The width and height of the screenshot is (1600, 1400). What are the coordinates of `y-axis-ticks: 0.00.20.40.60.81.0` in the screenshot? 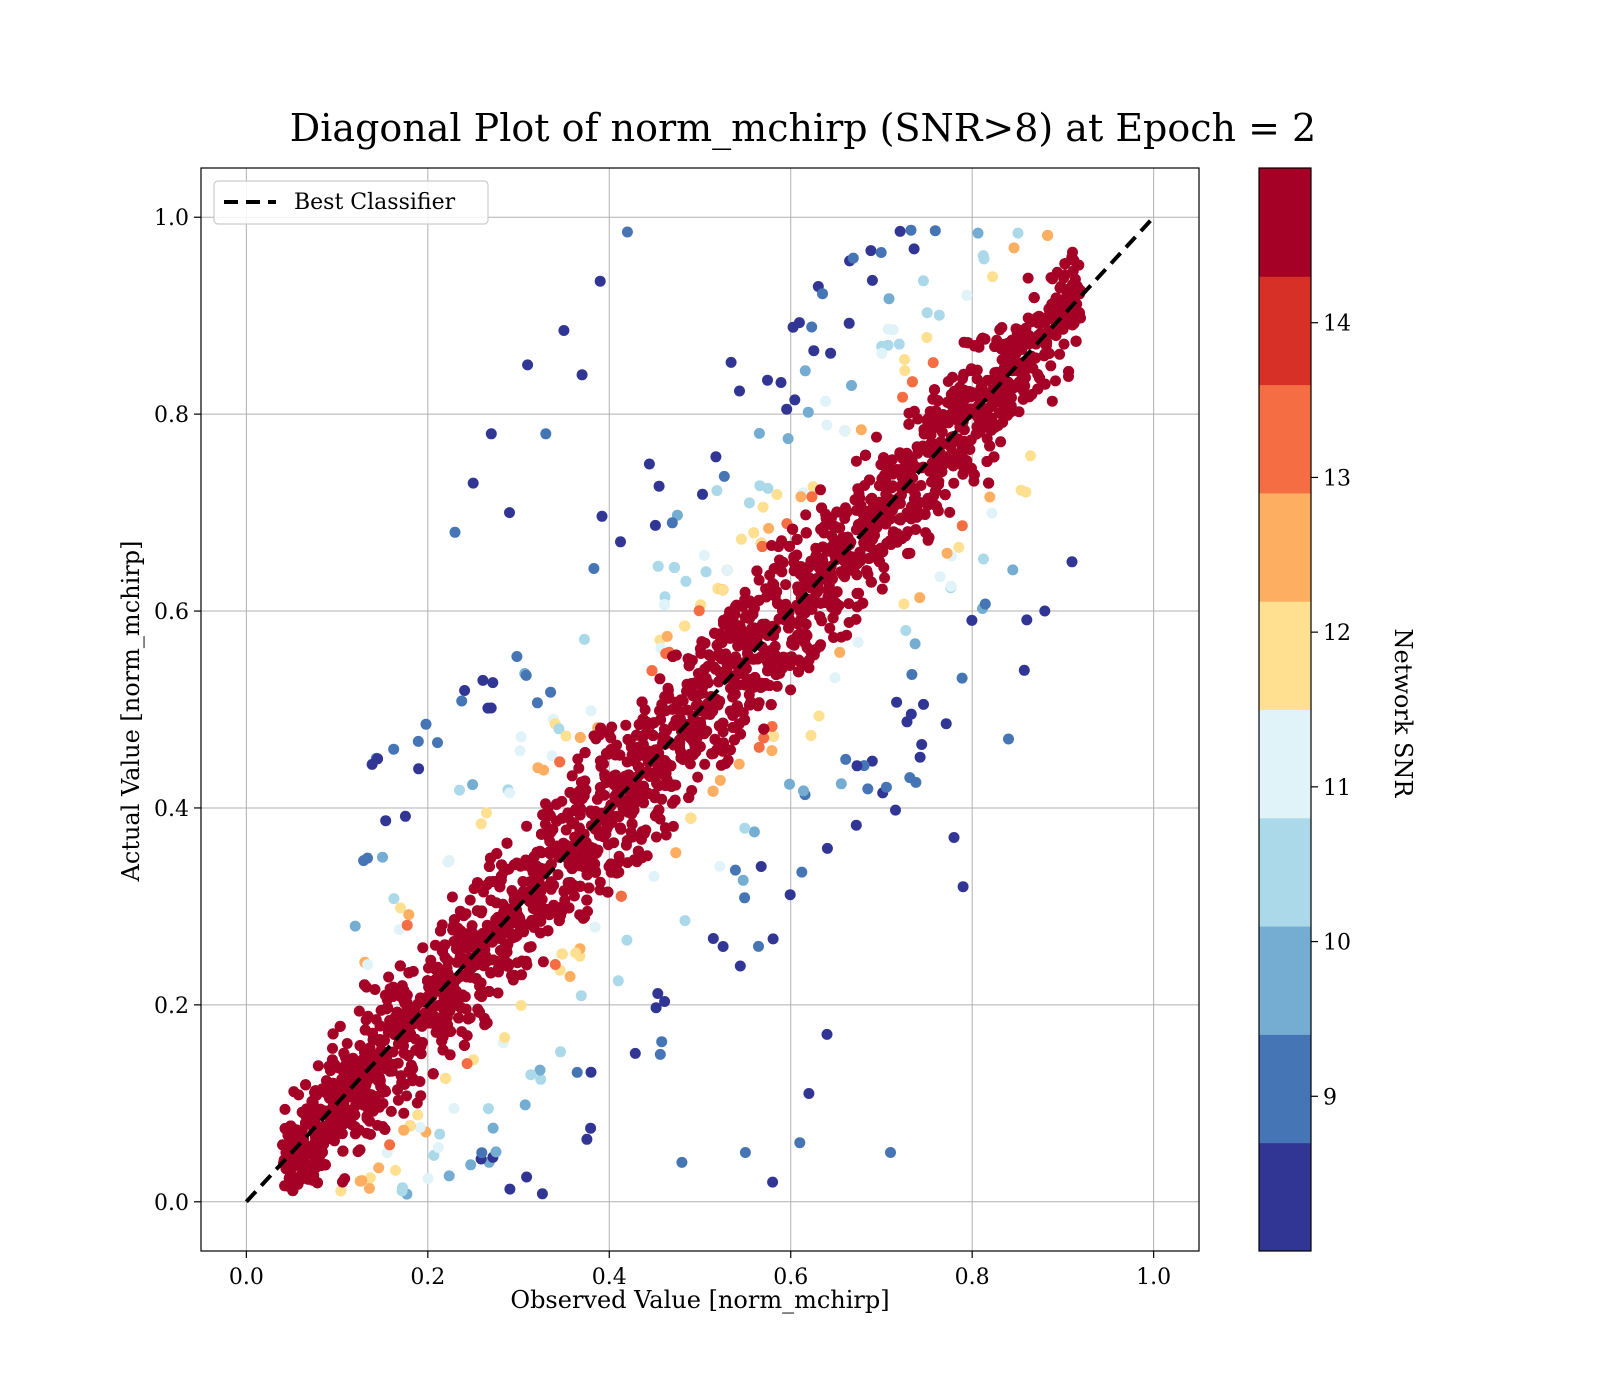 It's located at (177, 711).